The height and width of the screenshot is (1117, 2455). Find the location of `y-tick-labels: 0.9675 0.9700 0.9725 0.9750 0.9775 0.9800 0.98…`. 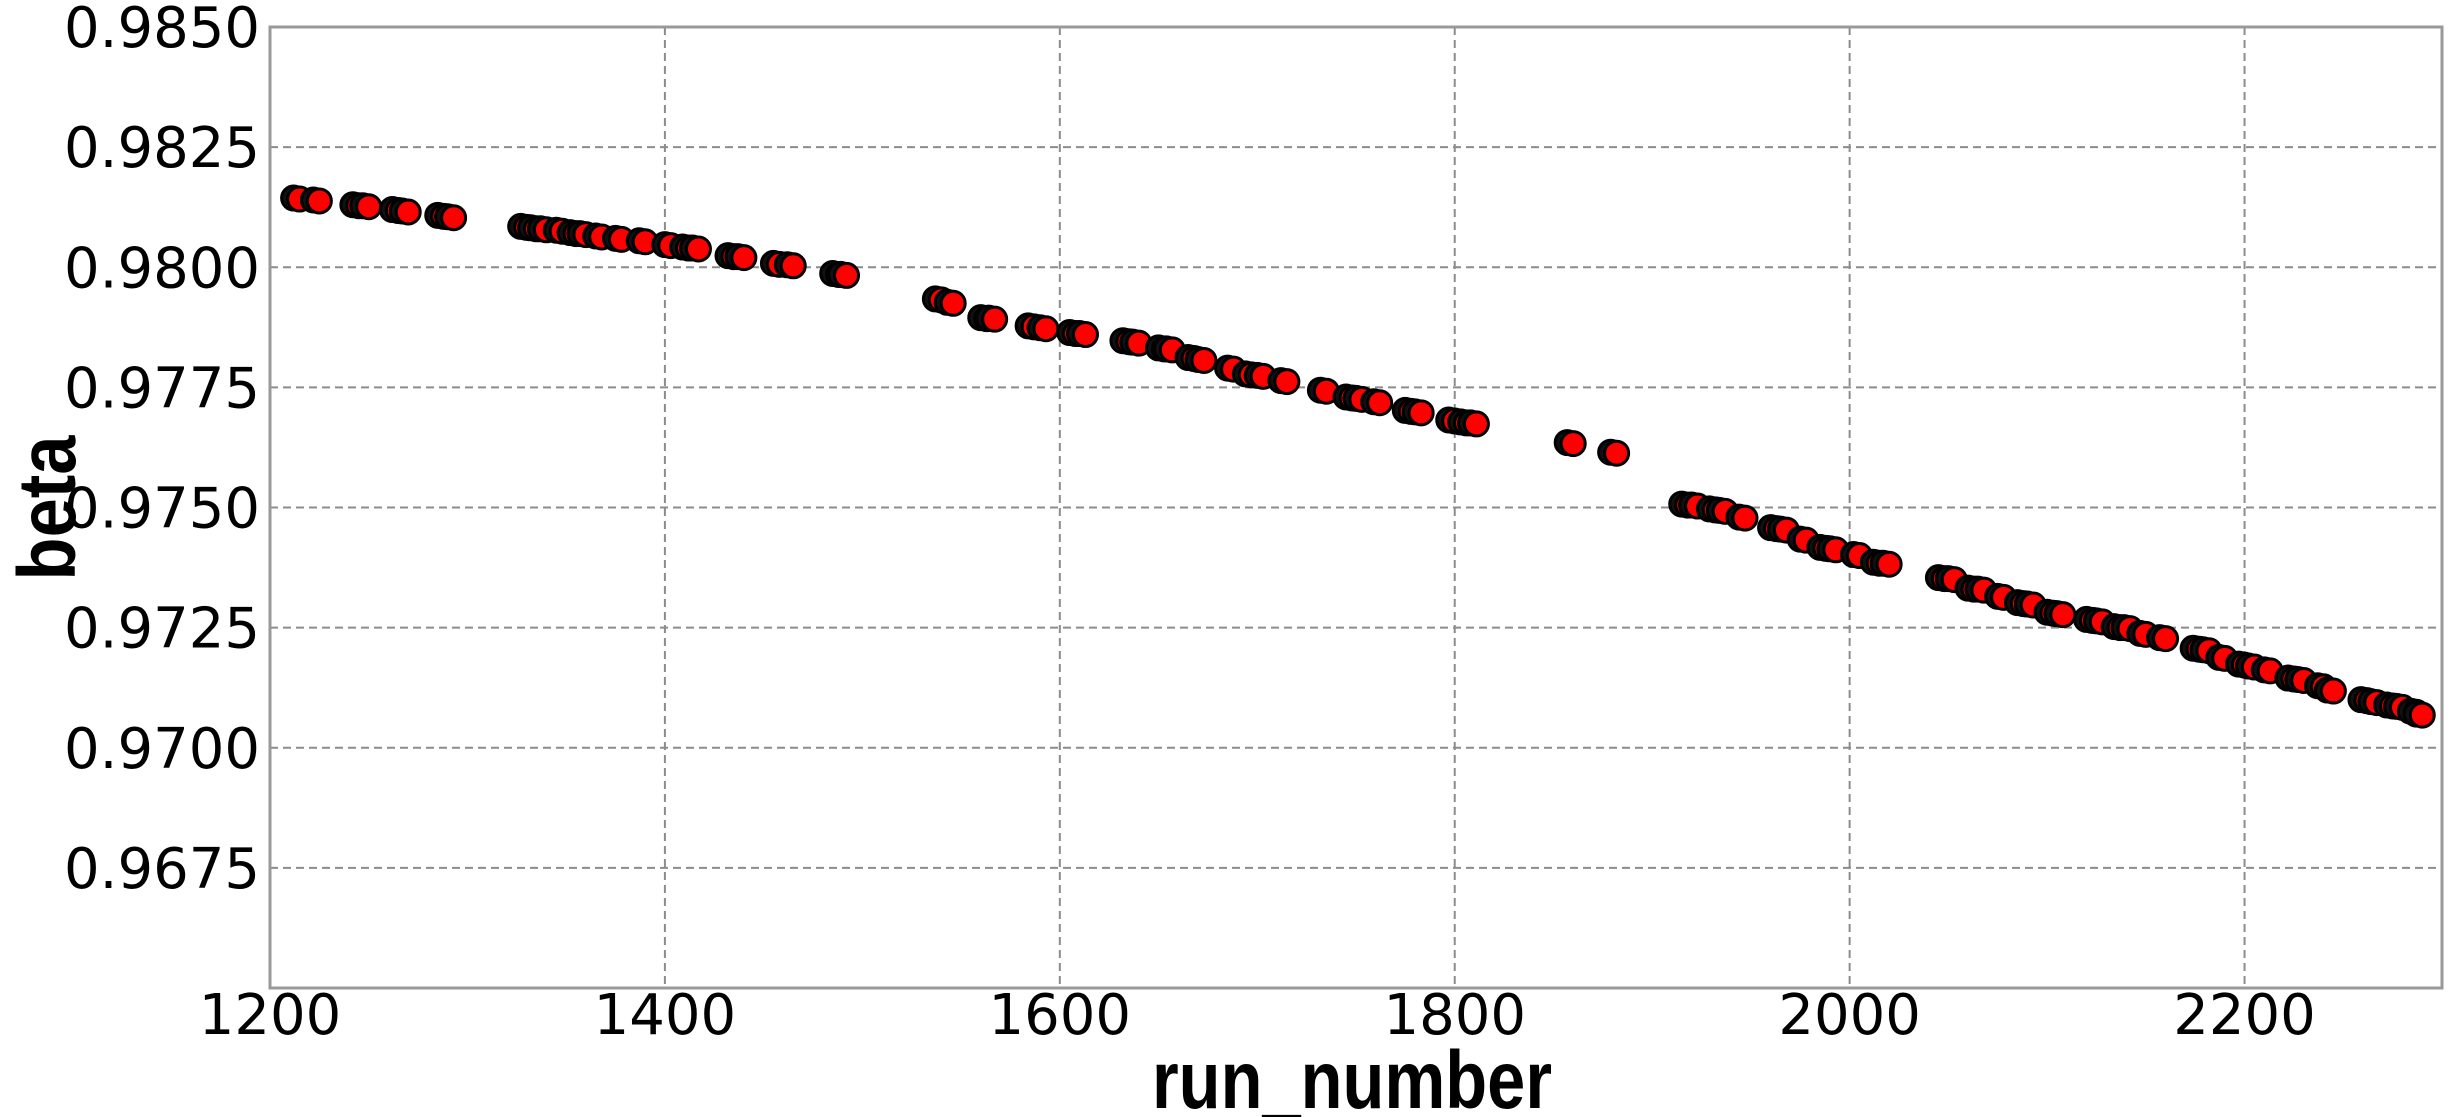

y-tick-labels: 0.9675 0.9700 0.9725 0.9750 0.9775 0.9800 0.98… is located at coordinates (162, 451).